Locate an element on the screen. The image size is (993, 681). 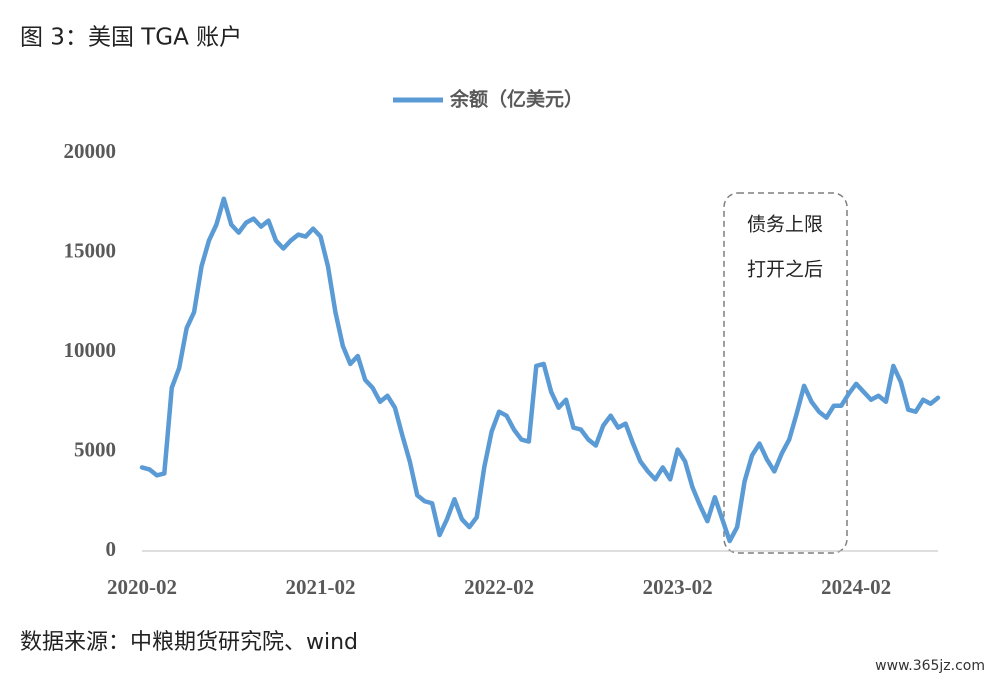
watermark: www.365jz.com is located at coordinates (930, 666).